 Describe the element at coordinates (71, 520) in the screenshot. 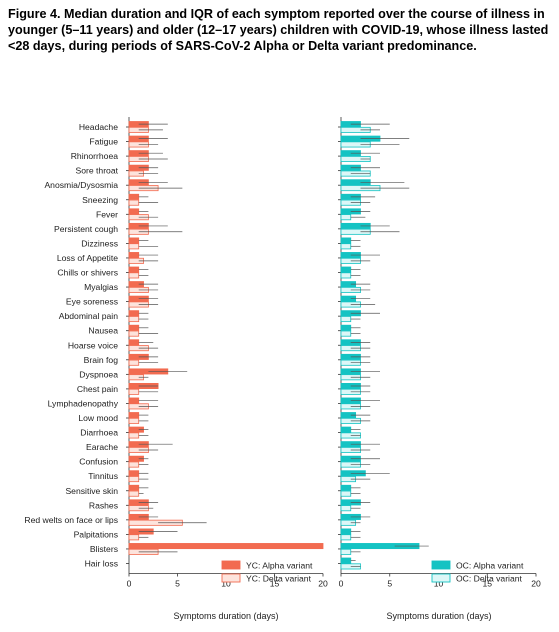

I see `category-label: Red welts on face or lips` at that location.